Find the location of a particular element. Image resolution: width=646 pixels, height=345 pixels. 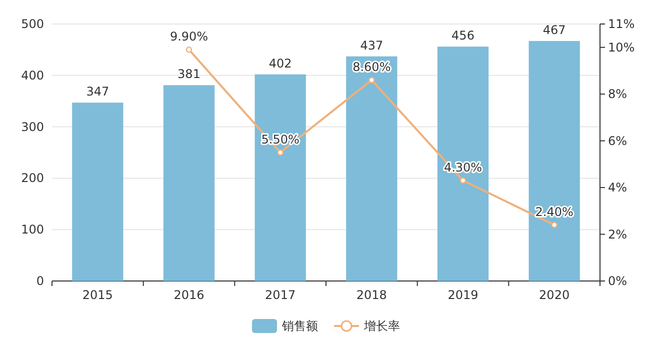

data-label: 347 is located at coordinates (98, 91).